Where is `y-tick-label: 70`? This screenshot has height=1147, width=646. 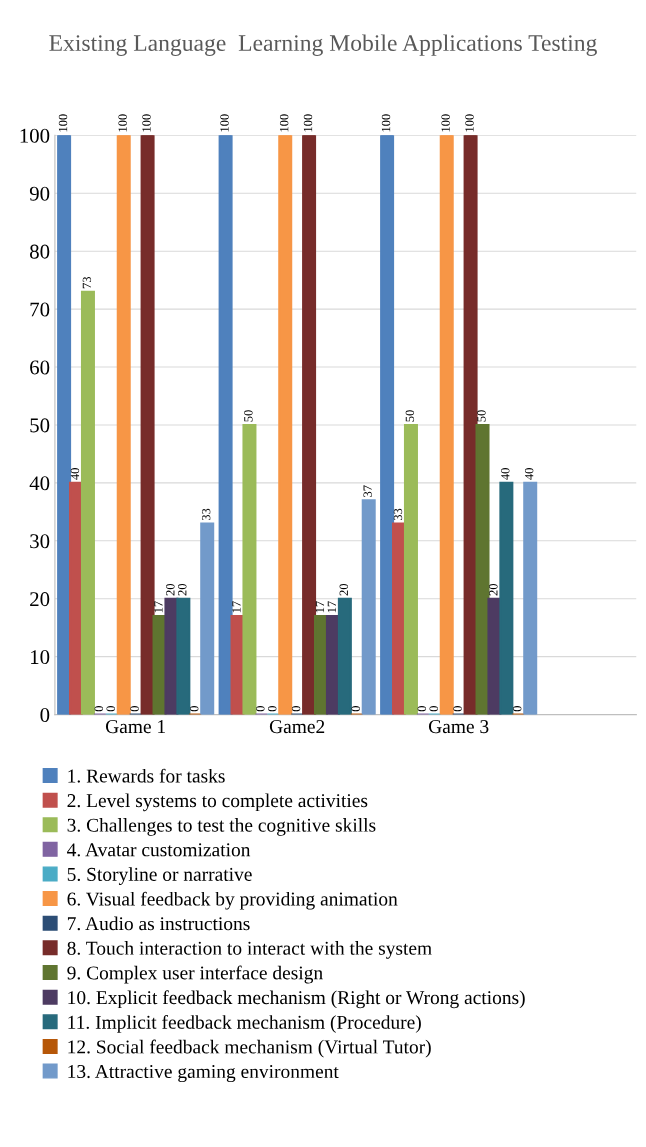 y-tick-label: 70 is located at coordinates (40, 309).